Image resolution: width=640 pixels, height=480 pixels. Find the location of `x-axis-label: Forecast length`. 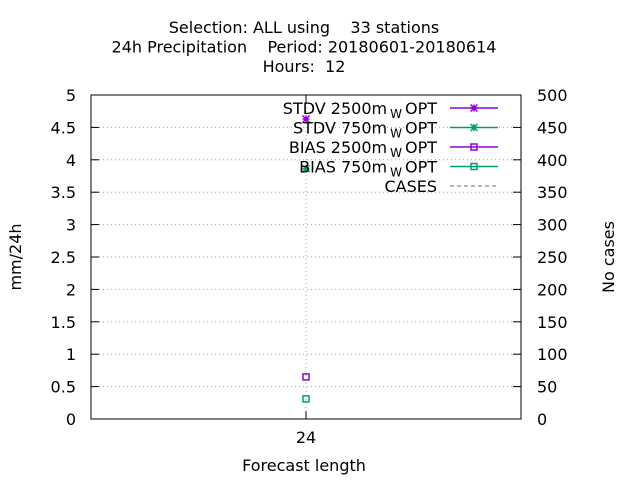

x-axis-label: Forecast length is located at coordinates (304, 465).